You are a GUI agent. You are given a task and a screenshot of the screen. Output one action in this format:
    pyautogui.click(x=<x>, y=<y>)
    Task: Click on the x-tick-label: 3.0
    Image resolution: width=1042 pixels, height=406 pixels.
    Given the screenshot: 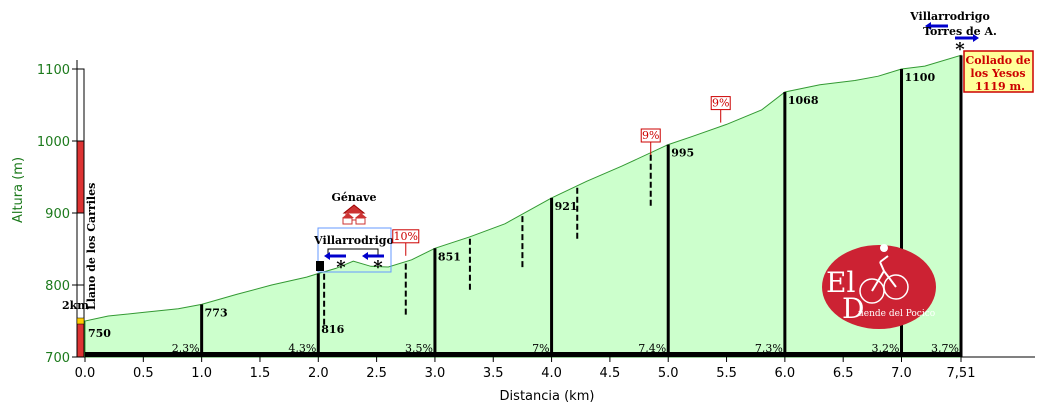 What is the action you would take?
    pyautogui.click(x=435, y=373)
    